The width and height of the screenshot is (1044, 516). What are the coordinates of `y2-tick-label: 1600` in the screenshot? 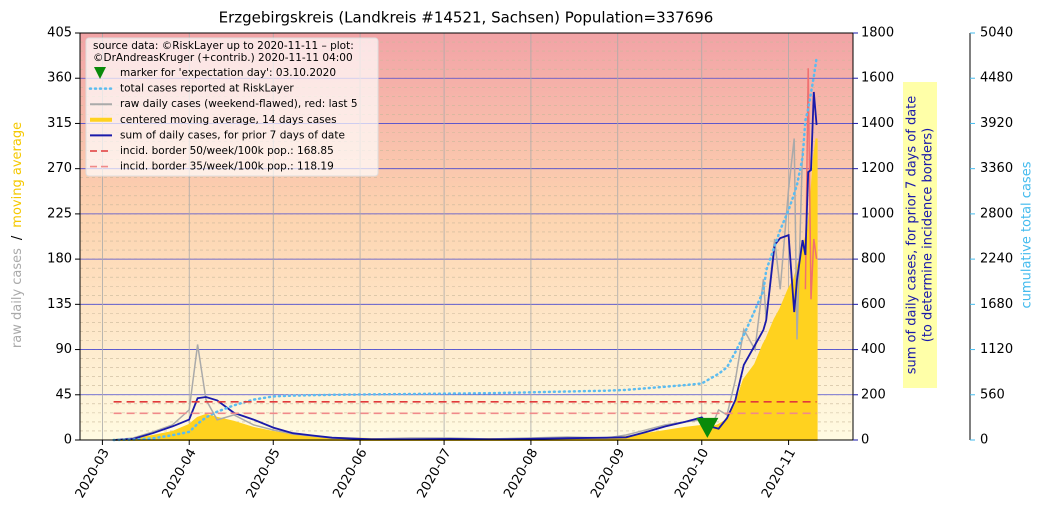 It's located at (877, 78).